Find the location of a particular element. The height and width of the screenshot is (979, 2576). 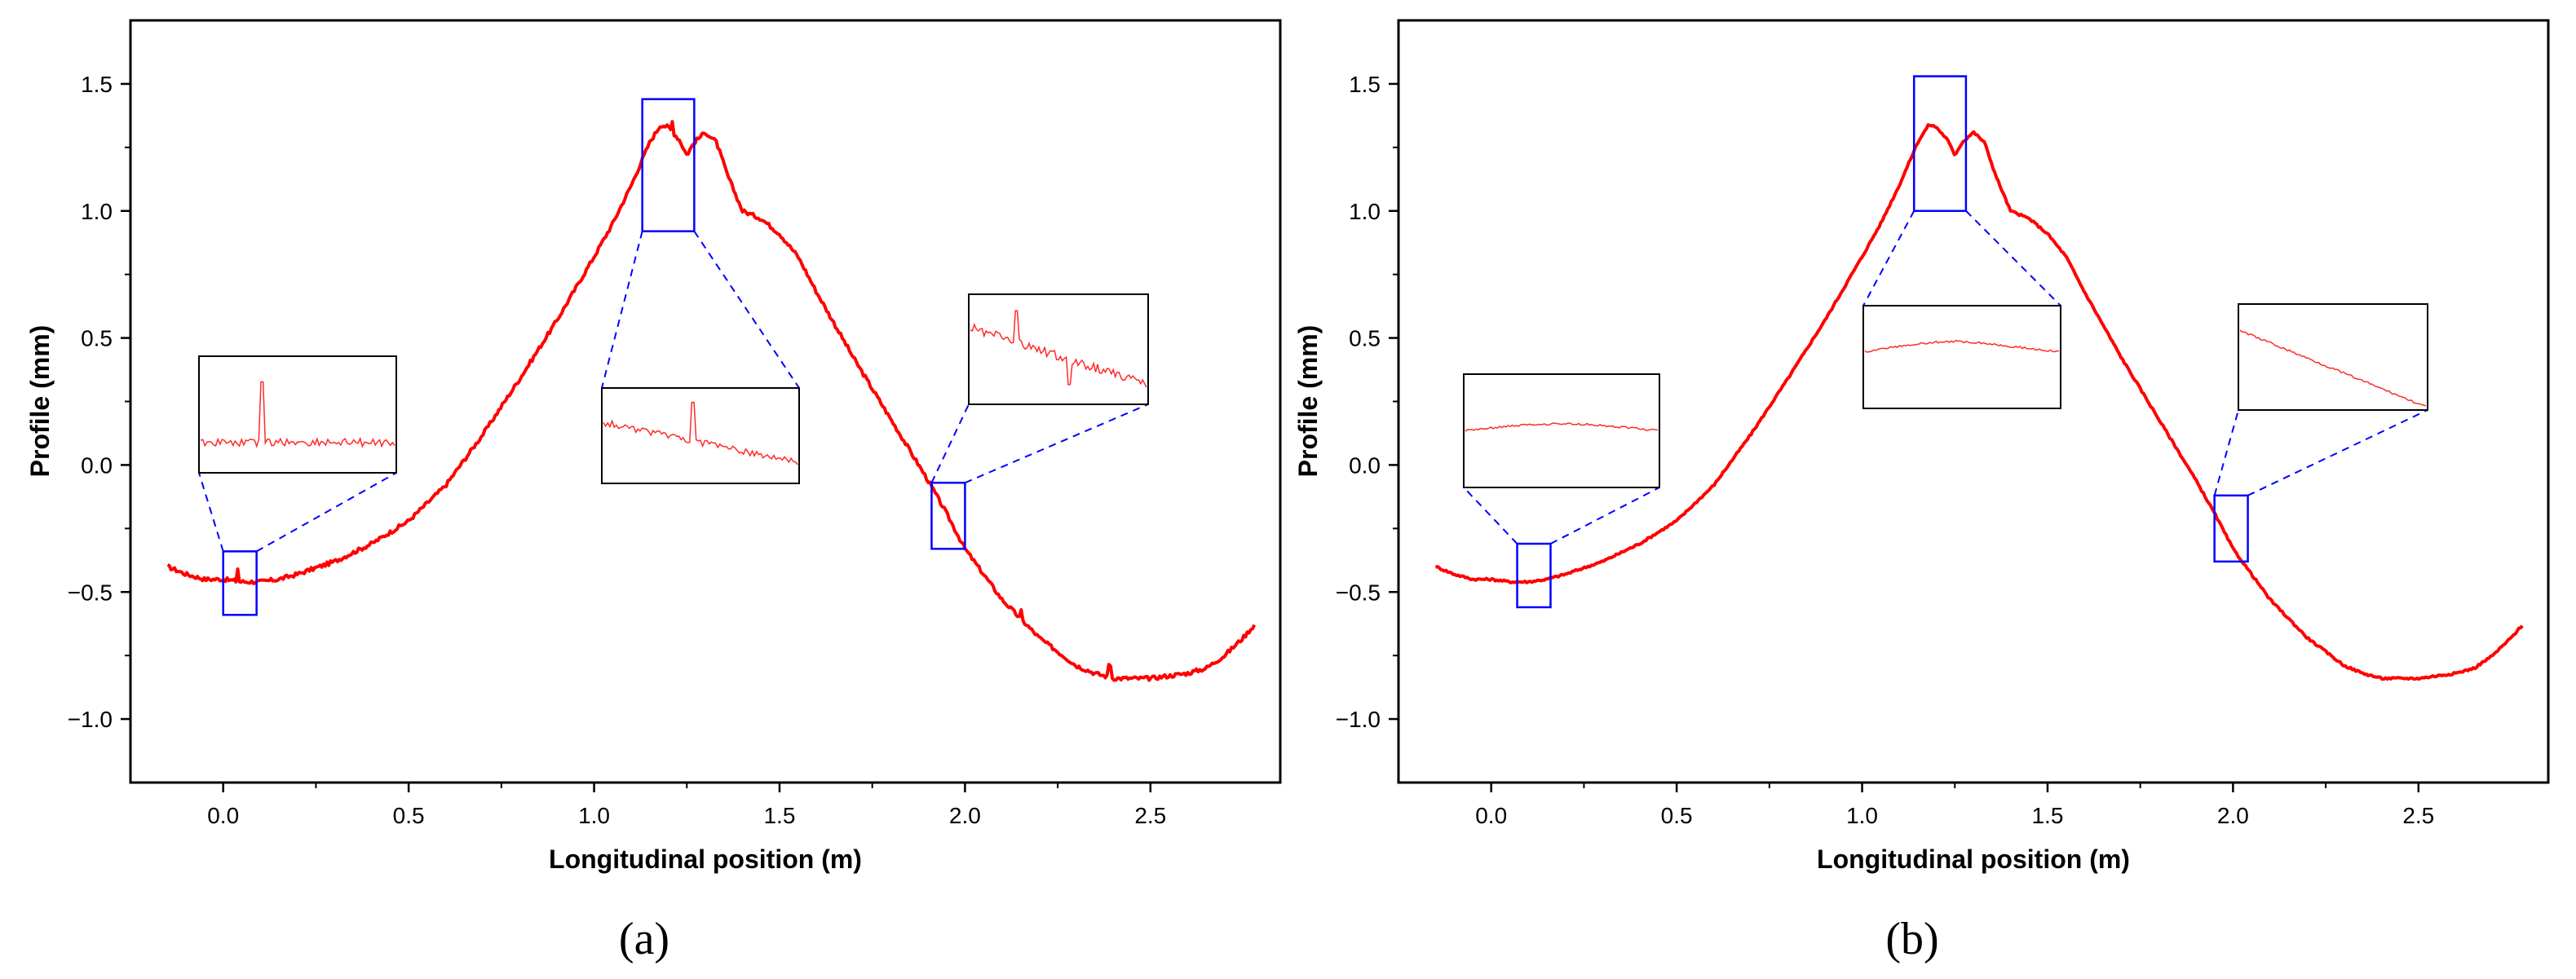

panel-label: (b) is located at coordinates (1911, 939).